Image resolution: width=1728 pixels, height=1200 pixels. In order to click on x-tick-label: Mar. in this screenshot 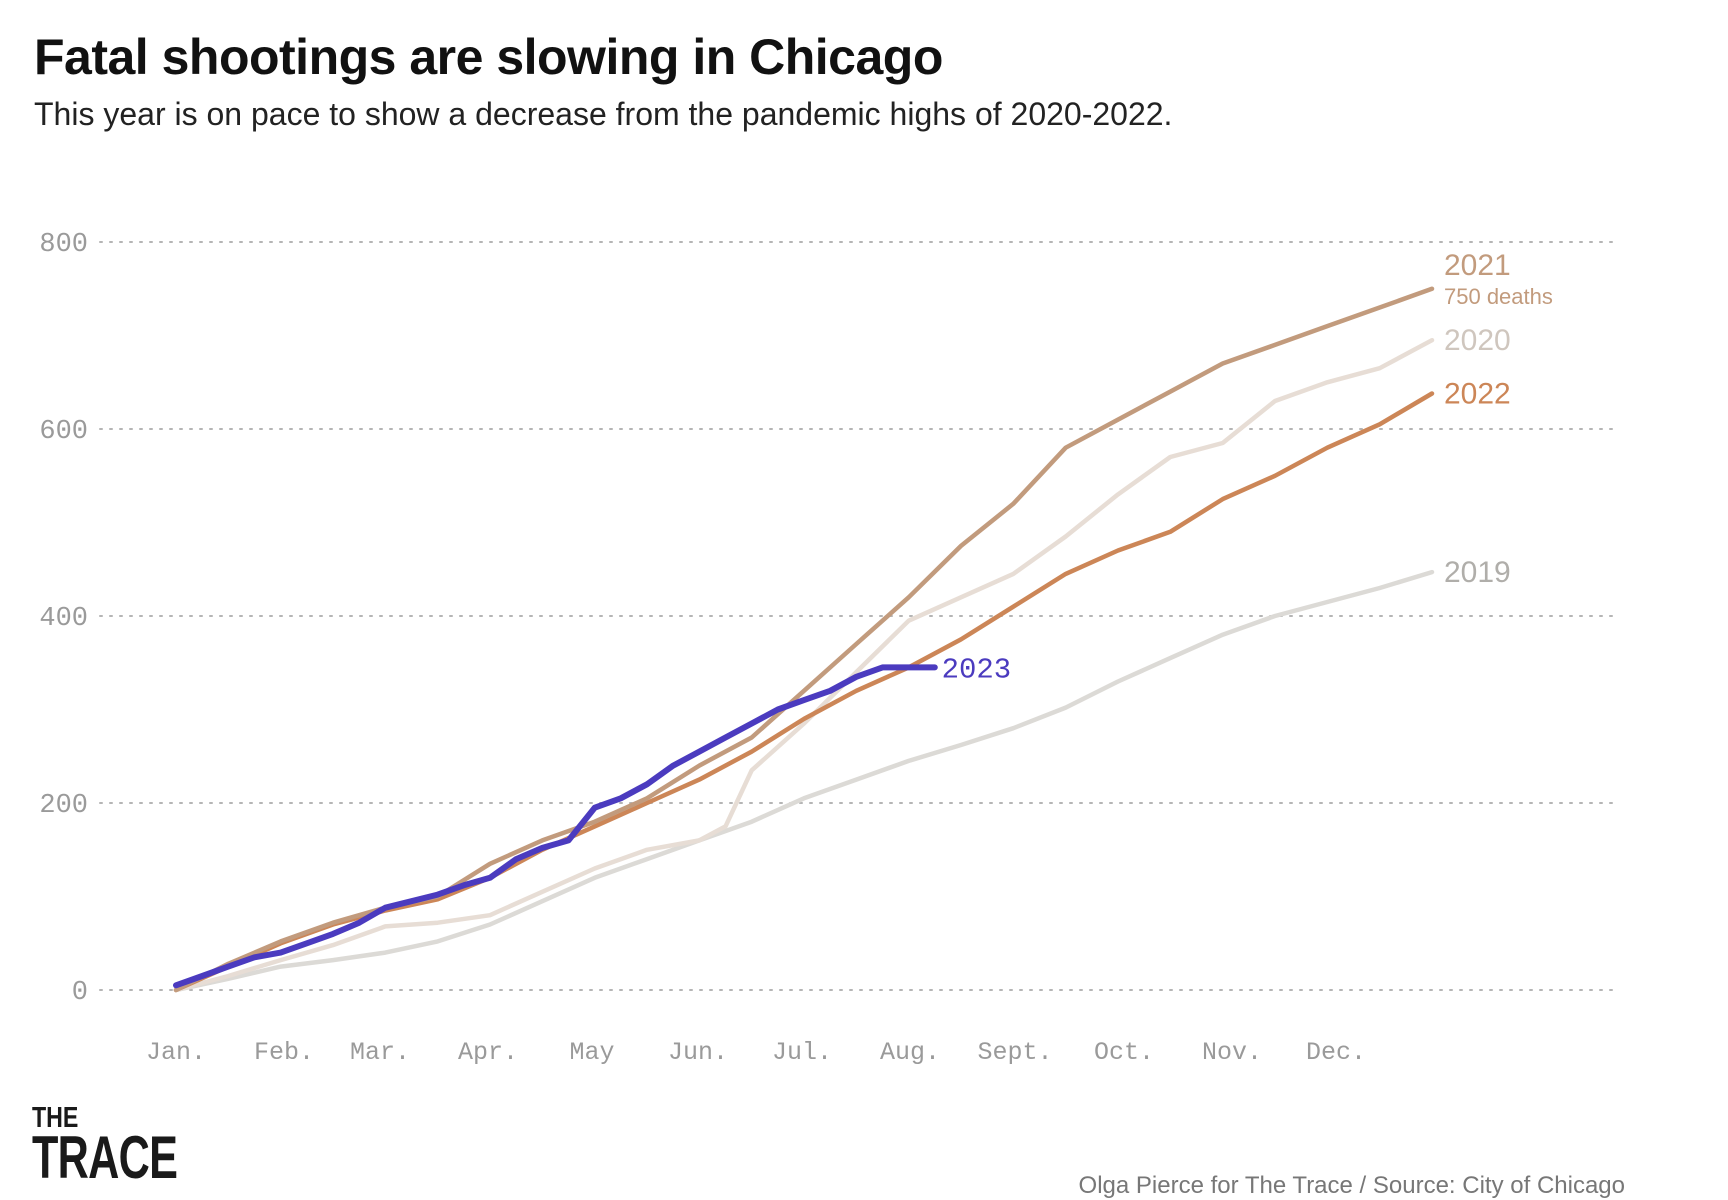, I will do `click(380, 1052)`.